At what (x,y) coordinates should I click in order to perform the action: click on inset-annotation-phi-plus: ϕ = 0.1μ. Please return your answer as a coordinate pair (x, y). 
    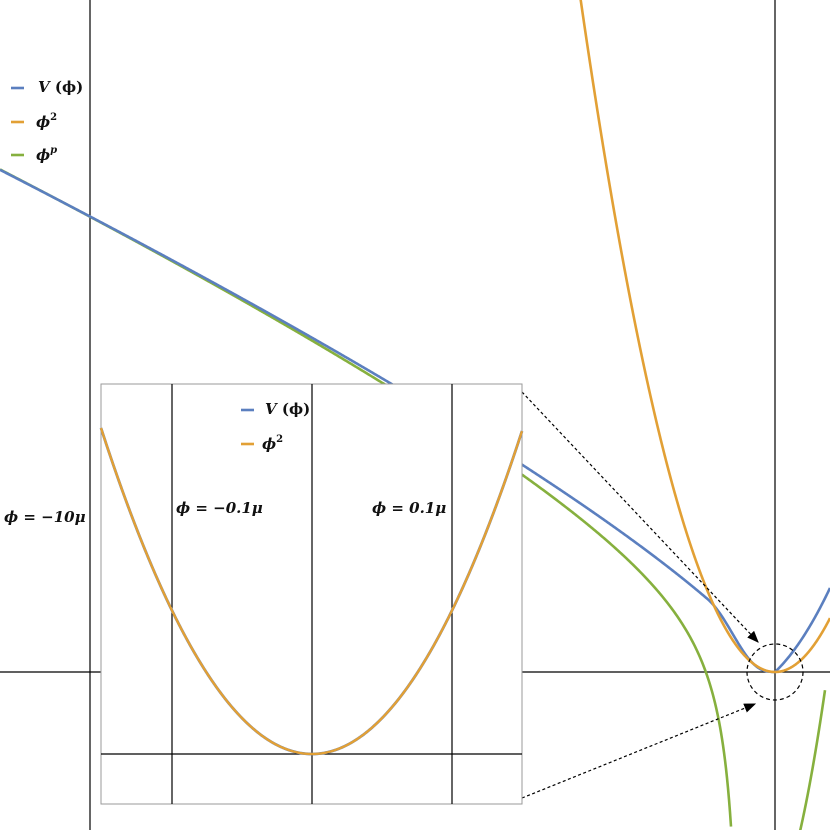
    Looking at the image, I should click on (409, 508).